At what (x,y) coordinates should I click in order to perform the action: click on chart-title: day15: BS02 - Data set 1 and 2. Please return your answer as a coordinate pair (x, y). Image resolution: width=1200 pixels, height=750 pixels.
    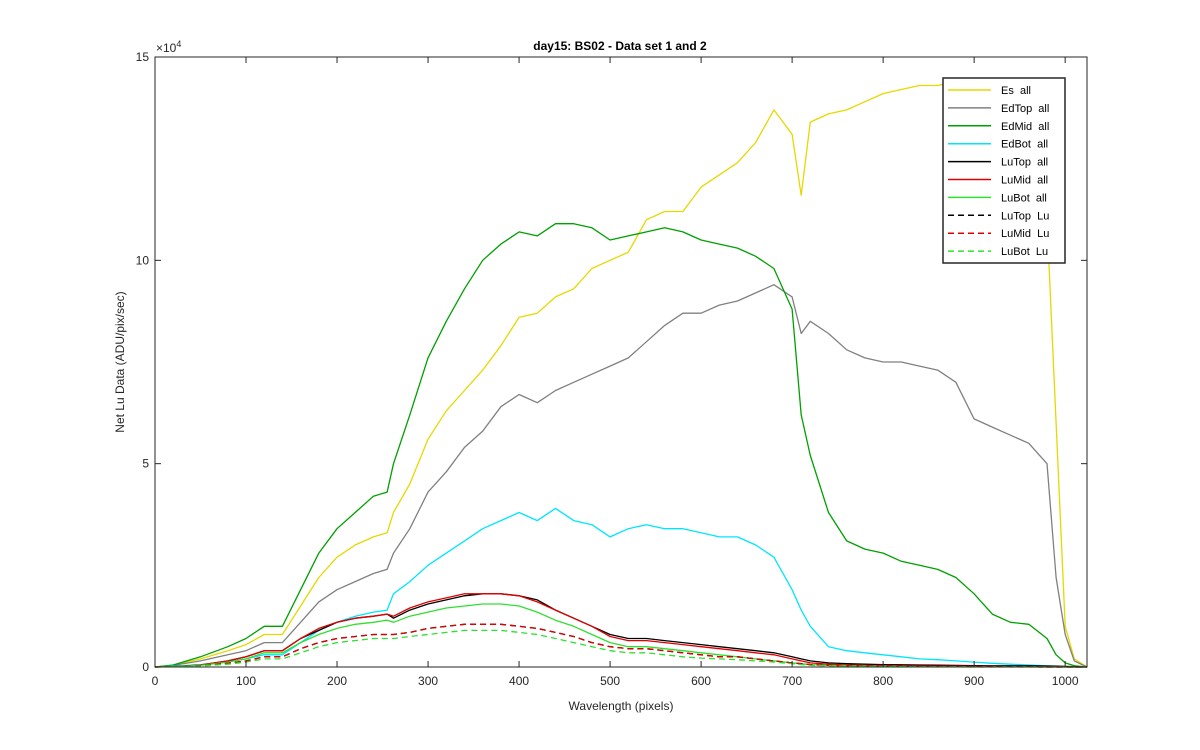
    Looking at the image, I should click on (620, 46).